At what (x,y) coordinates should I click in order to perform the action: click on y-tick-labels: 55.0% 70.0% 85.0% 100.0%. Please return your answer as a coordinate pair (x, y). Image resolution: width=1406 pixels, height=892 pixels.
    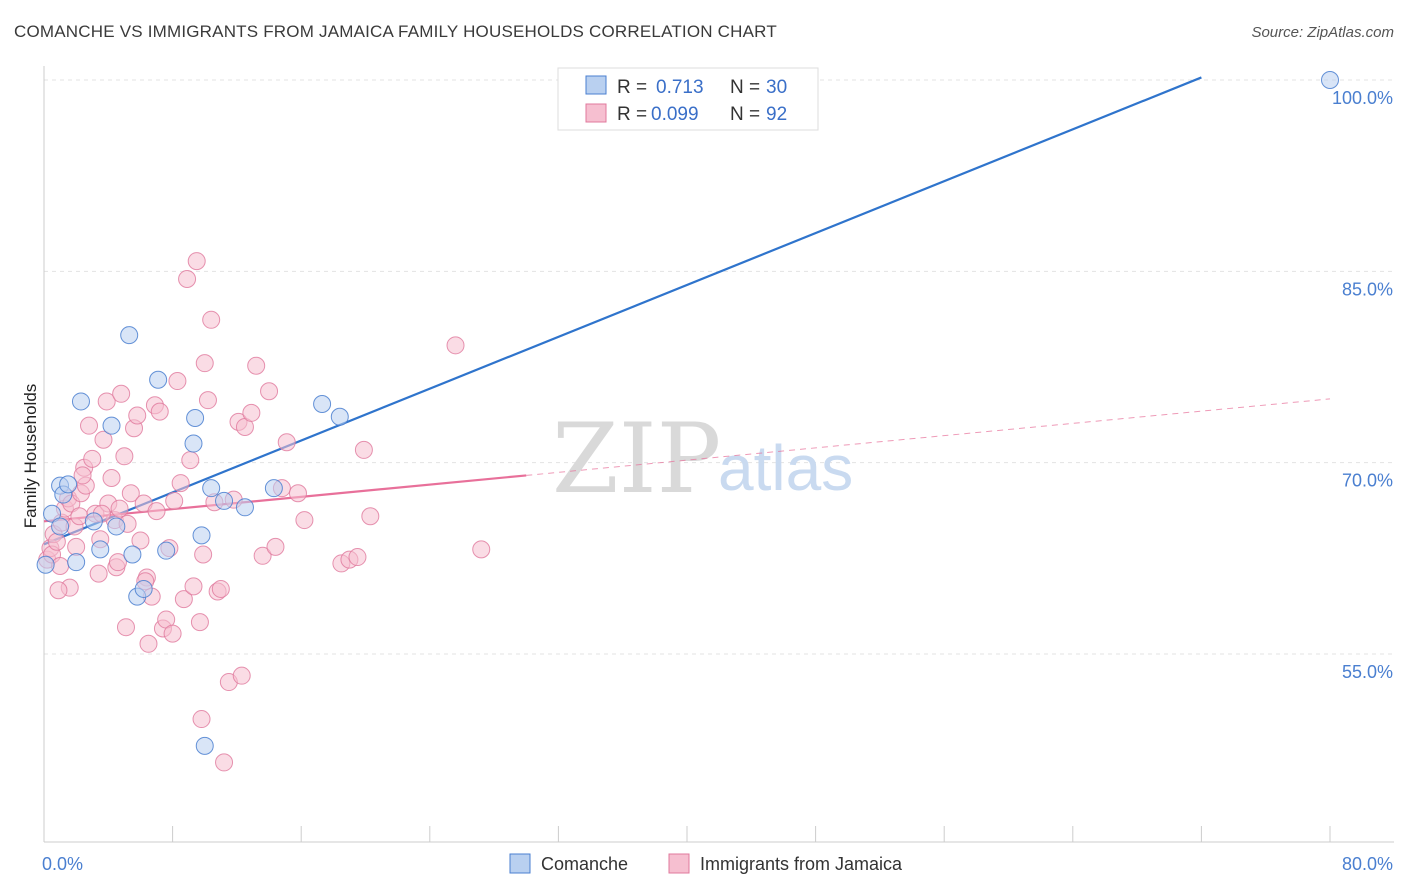
    Looking at the image, I should click on (1362, 385).